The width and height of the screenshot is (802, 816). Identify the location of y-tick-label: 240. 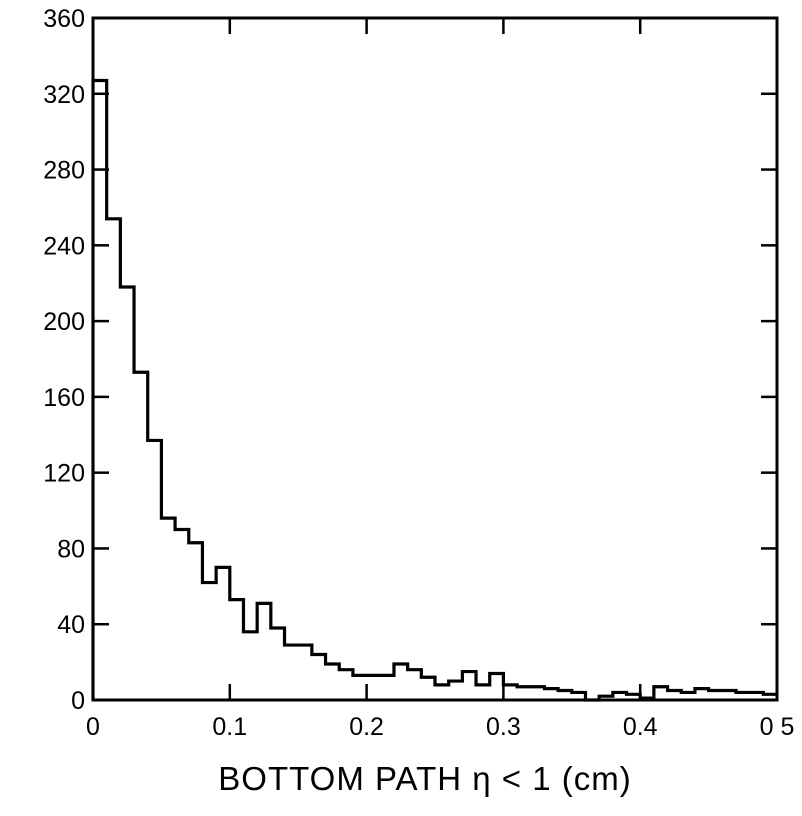
(64, 246).